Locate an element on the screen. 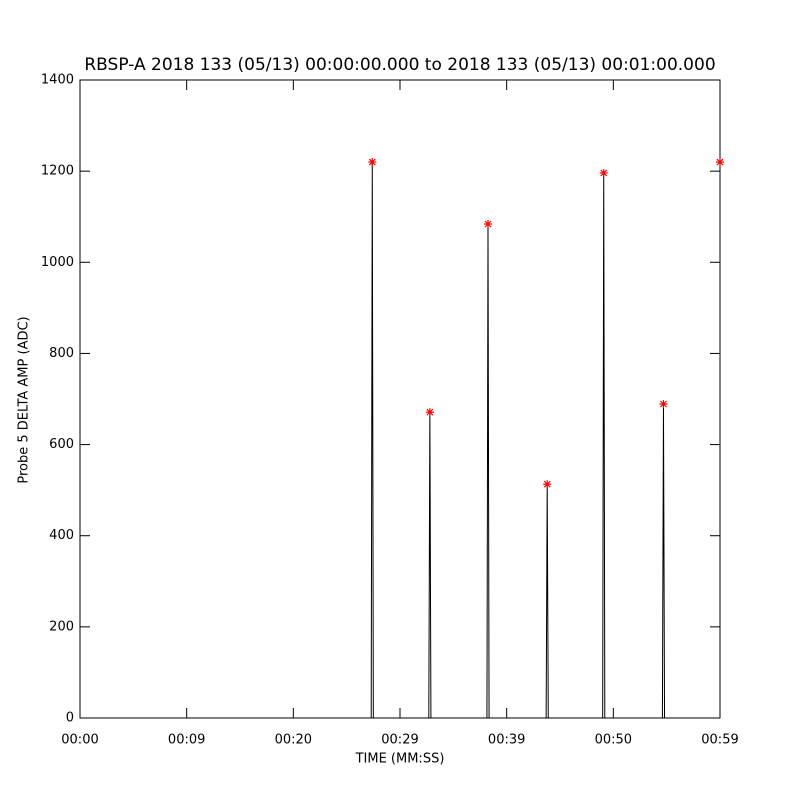 The height and width of the screenshot is (800, 800). x-tick-label: 00:50 is located at coordinates (613, 740).